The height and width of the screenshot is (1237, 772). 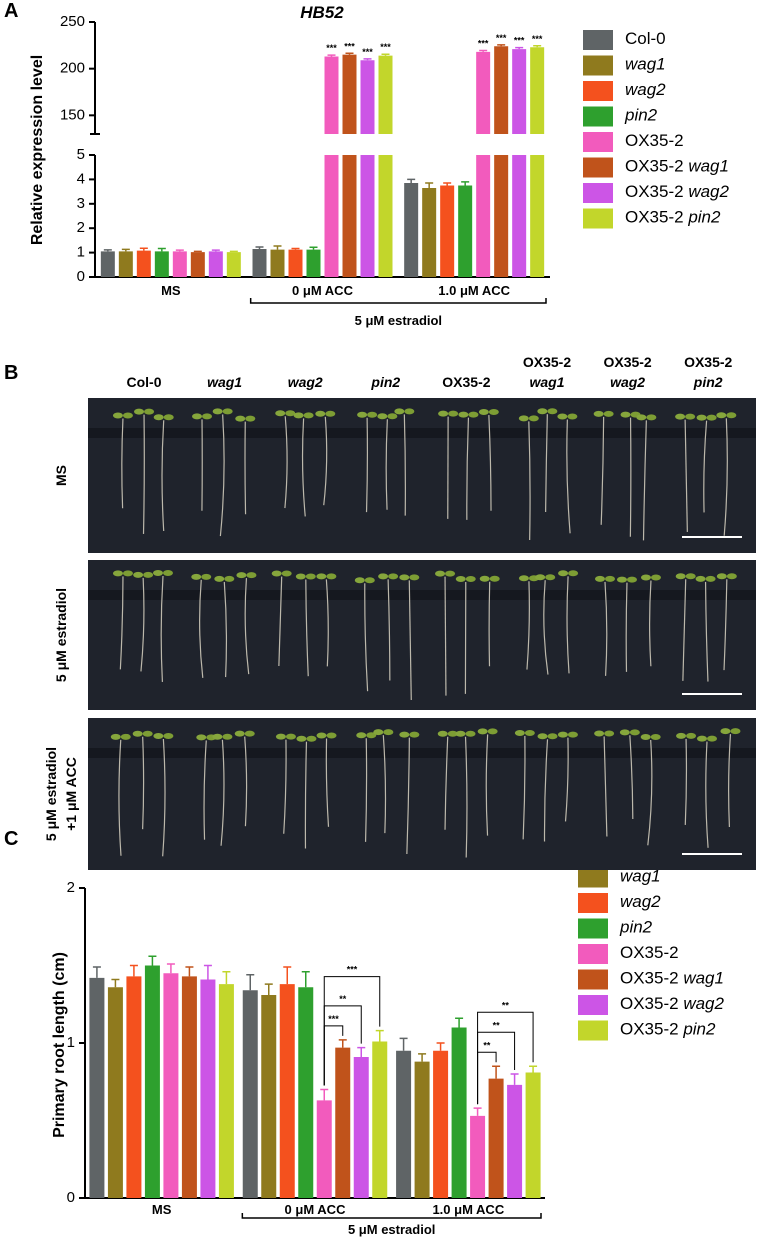 What do you see at coordinates (398, 320) in the screenshot?
I see `group-label: 5 μM estradiol` at bounding box center [398, 320].